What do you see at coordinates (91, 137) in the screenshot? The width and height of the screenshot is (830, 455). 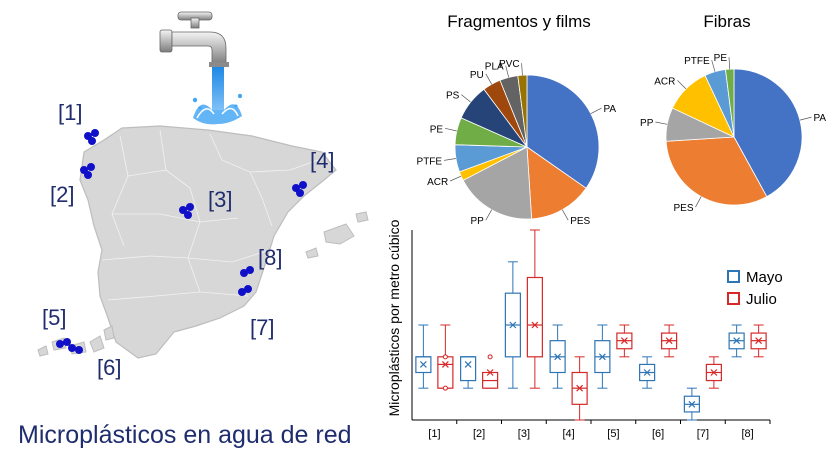 I see `site-1-marker` at bounding box center [91, 137].